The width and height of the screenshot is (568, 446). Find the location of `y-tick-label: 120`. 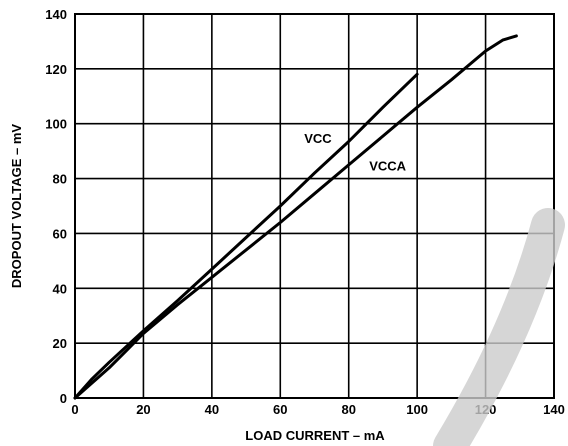

y-tick-label: 120 is located at coordinates (56, 69).